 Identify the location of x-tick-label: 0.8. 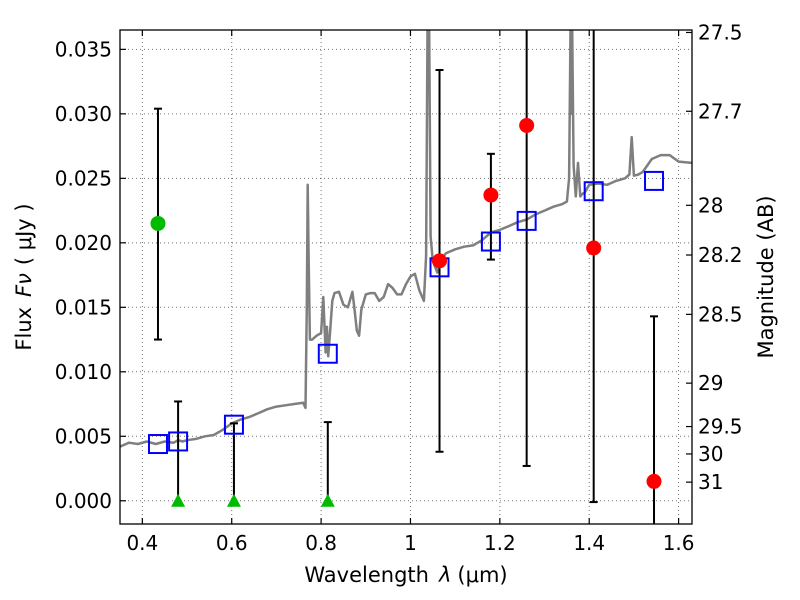
(321, 543).